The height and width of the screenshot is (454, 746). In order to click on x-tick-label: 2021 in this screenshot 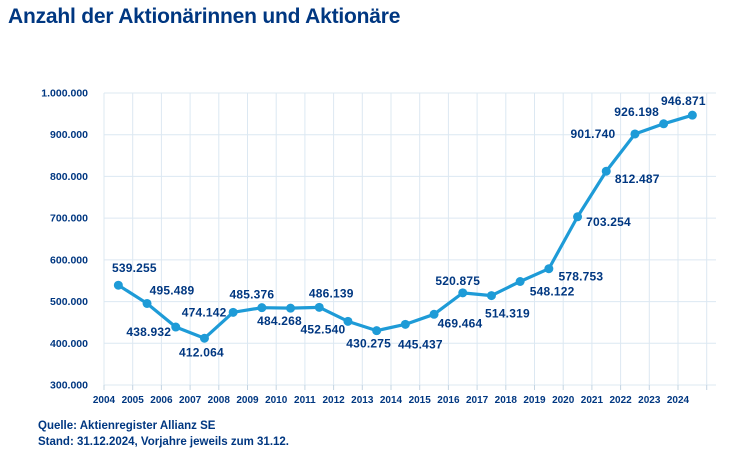, I will do `click(592, 400)`.